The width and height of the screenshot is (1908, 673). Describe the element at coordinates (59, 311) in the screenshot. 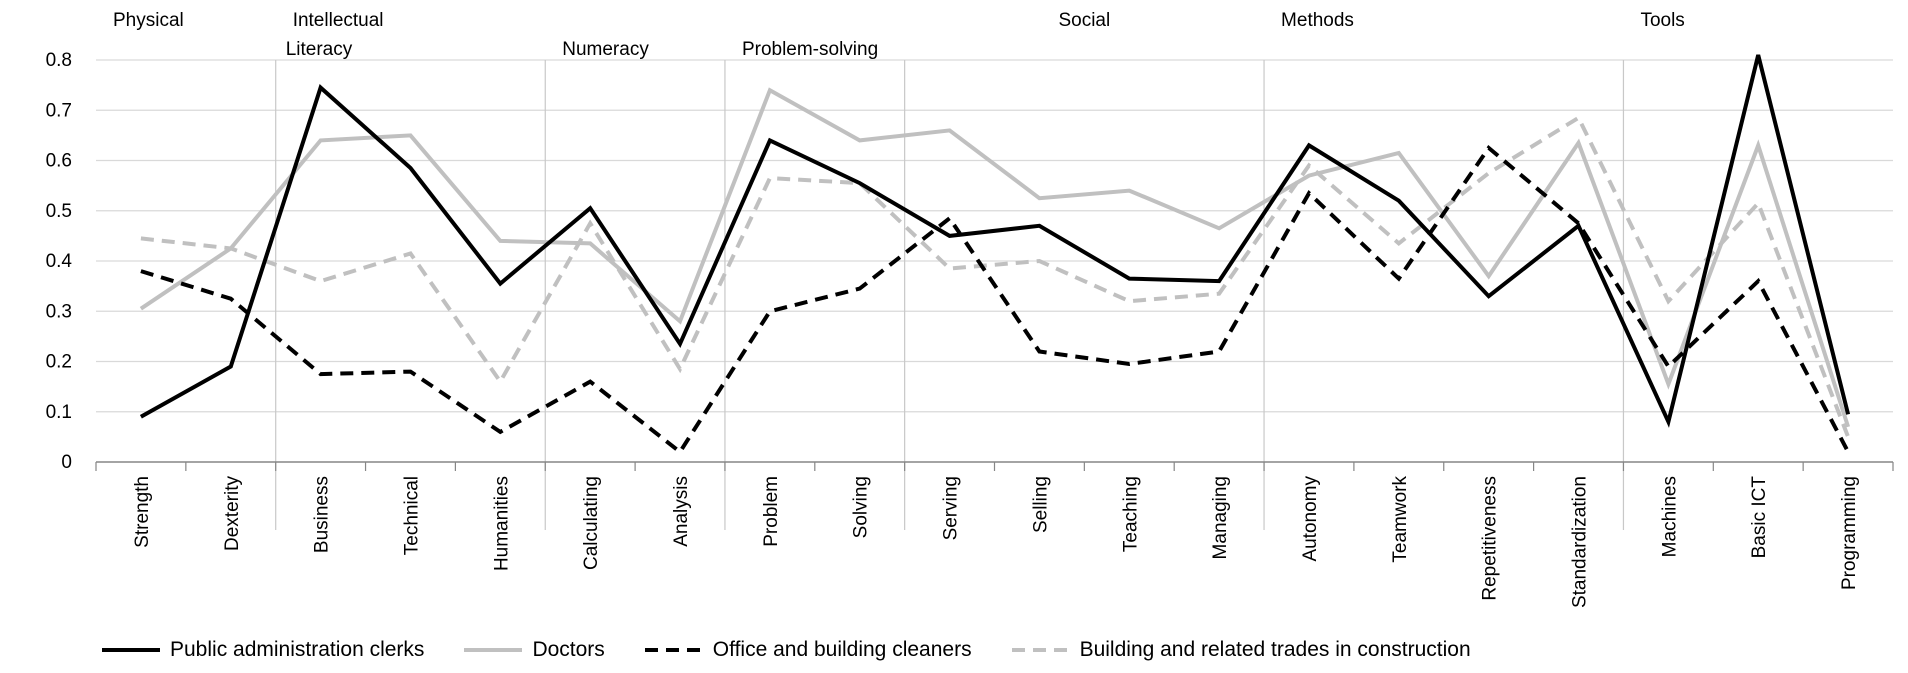

I see `y-tick-label: 0.3` at that location.